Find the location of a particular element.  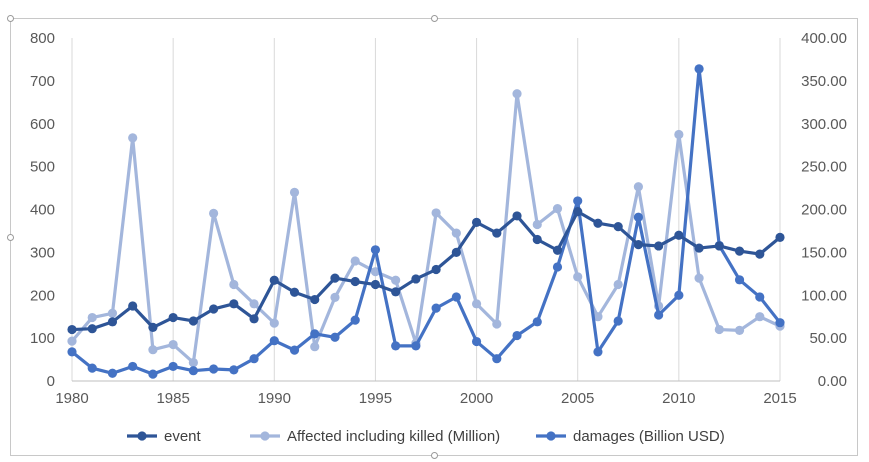

x-tick-label: 2015 is located at coordinates (779, 398).